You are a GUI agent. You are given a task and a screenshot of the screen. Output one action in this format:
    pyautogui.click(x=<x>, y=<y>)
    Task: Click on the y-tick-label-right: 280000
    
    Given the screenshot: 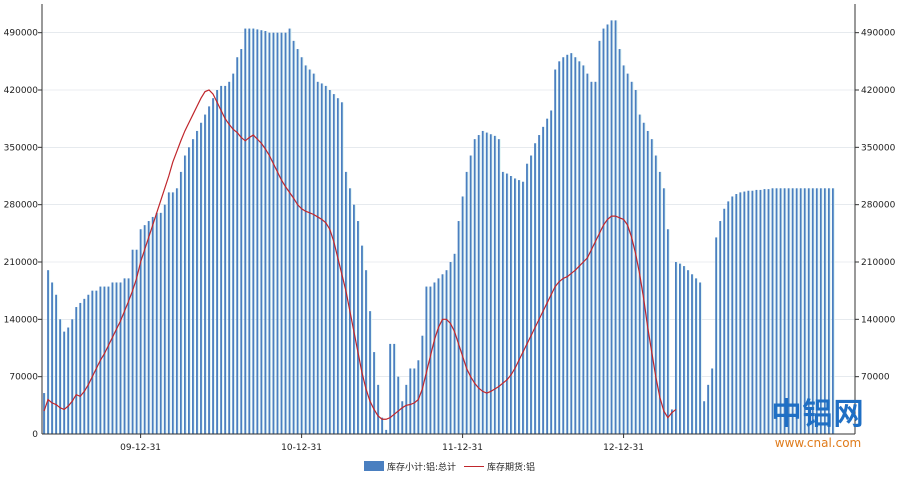 What is the action you would take?
    pyautogui.click(x=878, y=206)
    